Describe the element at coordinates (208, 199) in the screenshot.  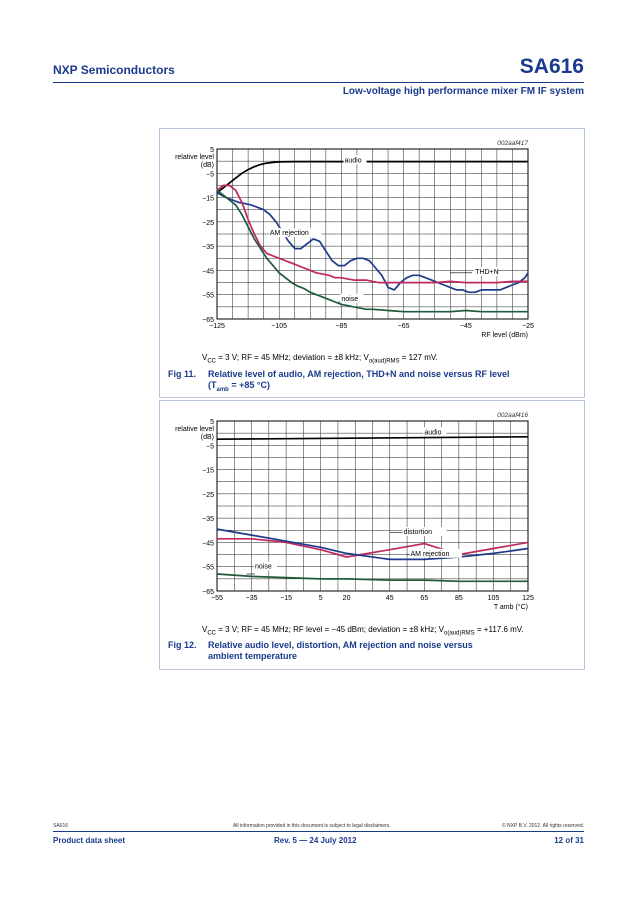
I see `fig11-ytick-label: −15` at that location.